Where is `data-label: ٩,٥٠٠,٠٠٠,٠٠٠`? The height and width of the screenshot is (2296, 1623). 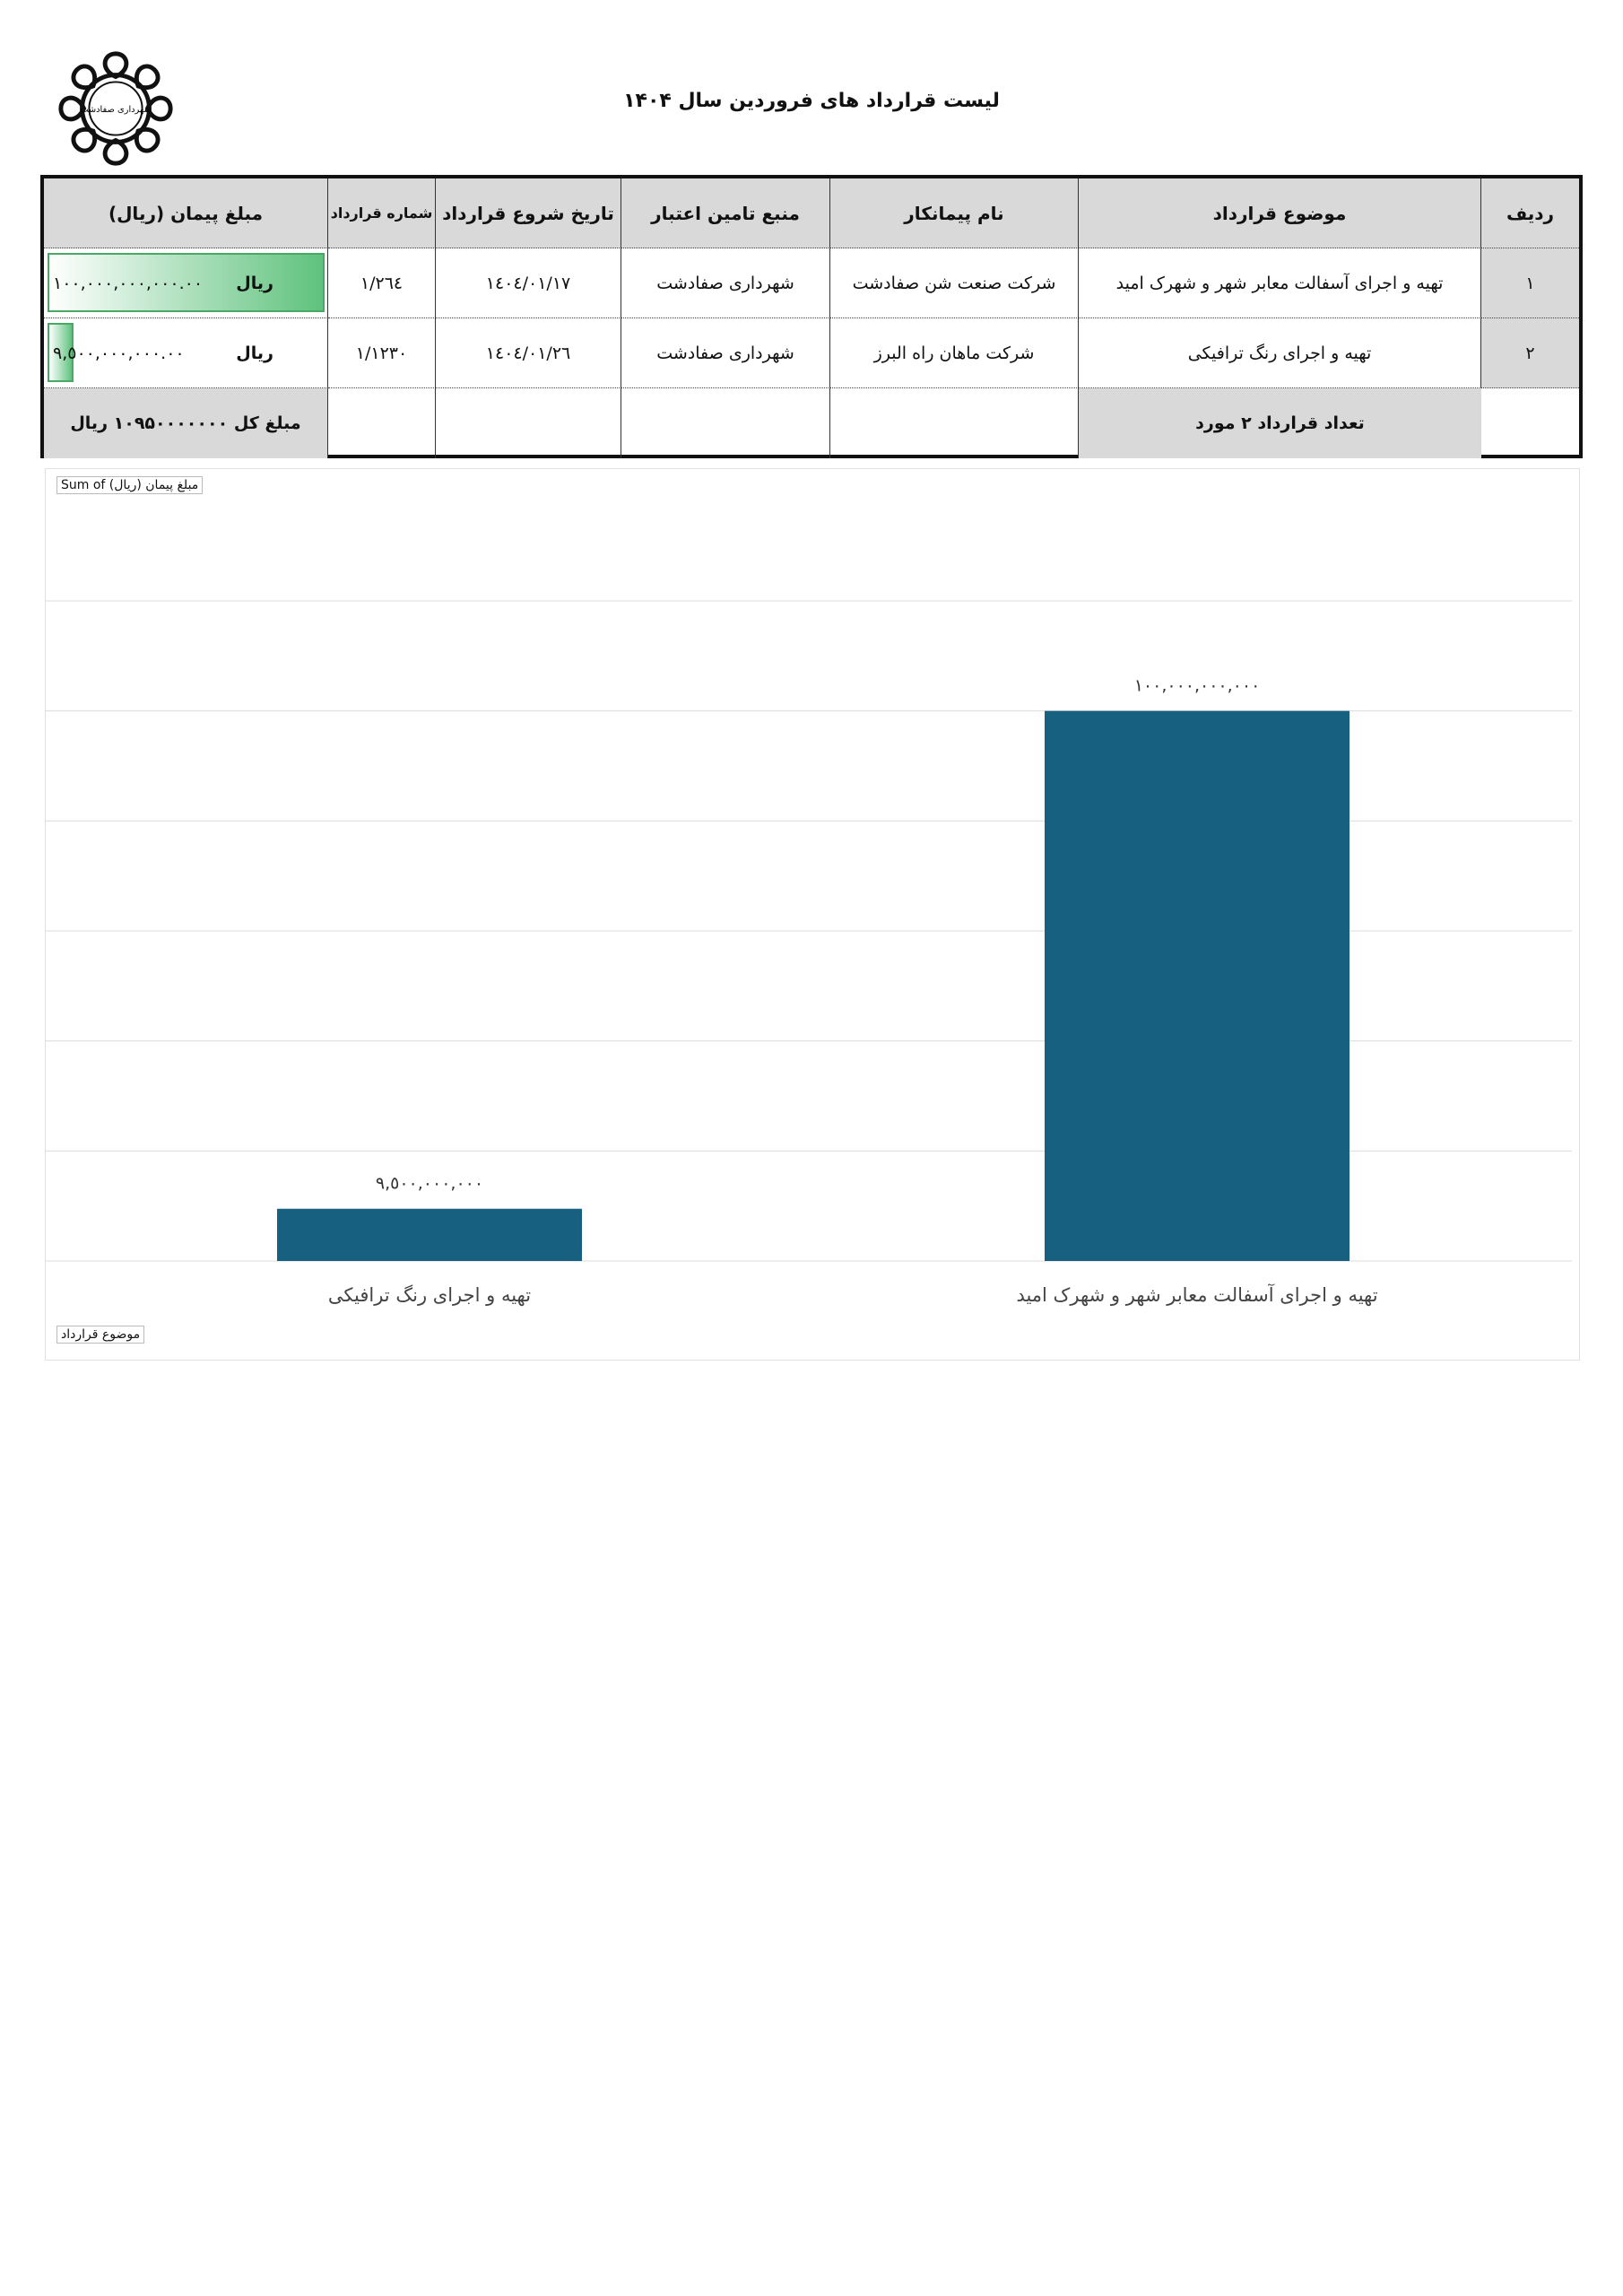
data-label: ٩,٥٠٠,٠٠٠,٠٠٠ is located at coordinates (429, 1184).